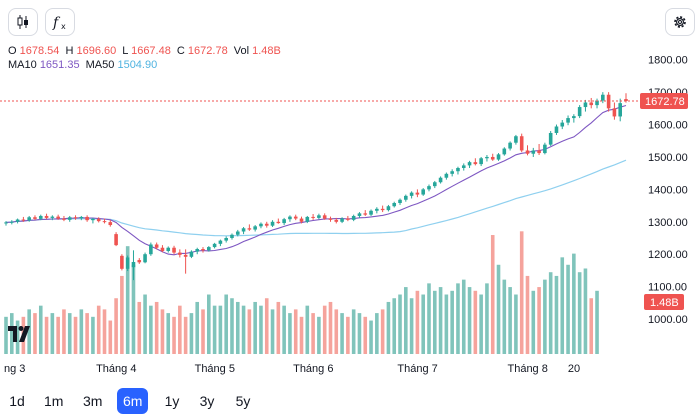 This screenshot has width=700, height=420. Describe the element at coordinates (23, 22) in the screenshot. I see `candlestick-icon` at that location.